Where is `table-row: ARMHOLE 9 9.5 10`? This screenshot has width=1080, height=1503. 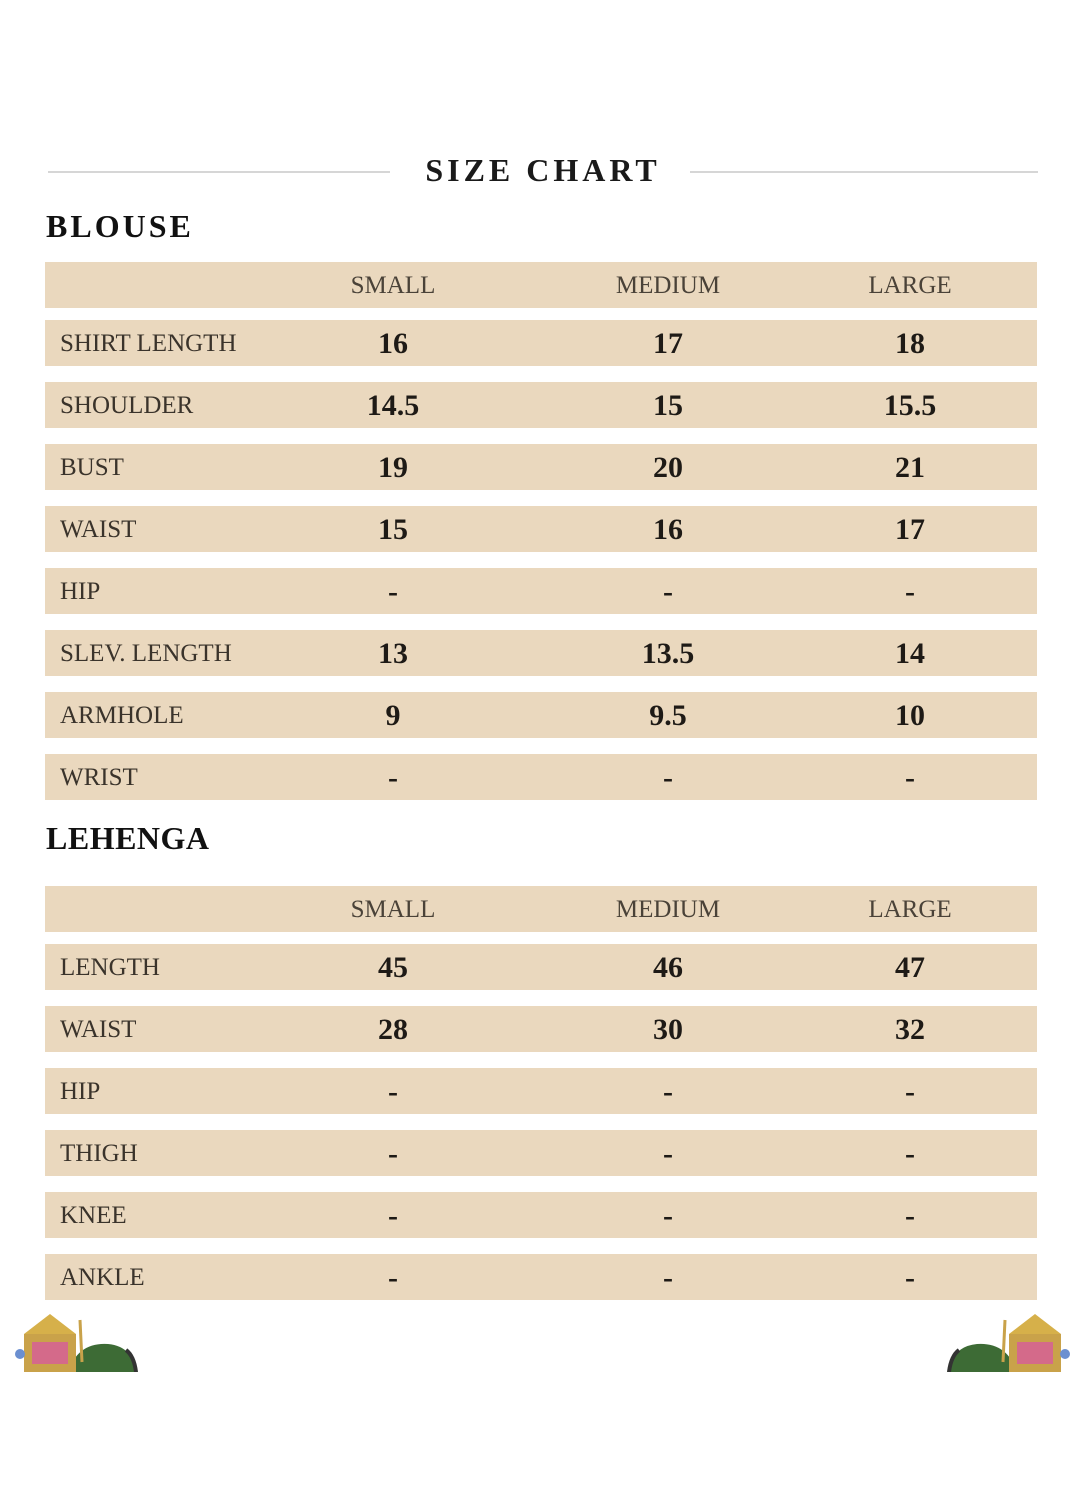 table-row: ARMHOLE 9 9.5 10 is located at coordinates (541, 715).